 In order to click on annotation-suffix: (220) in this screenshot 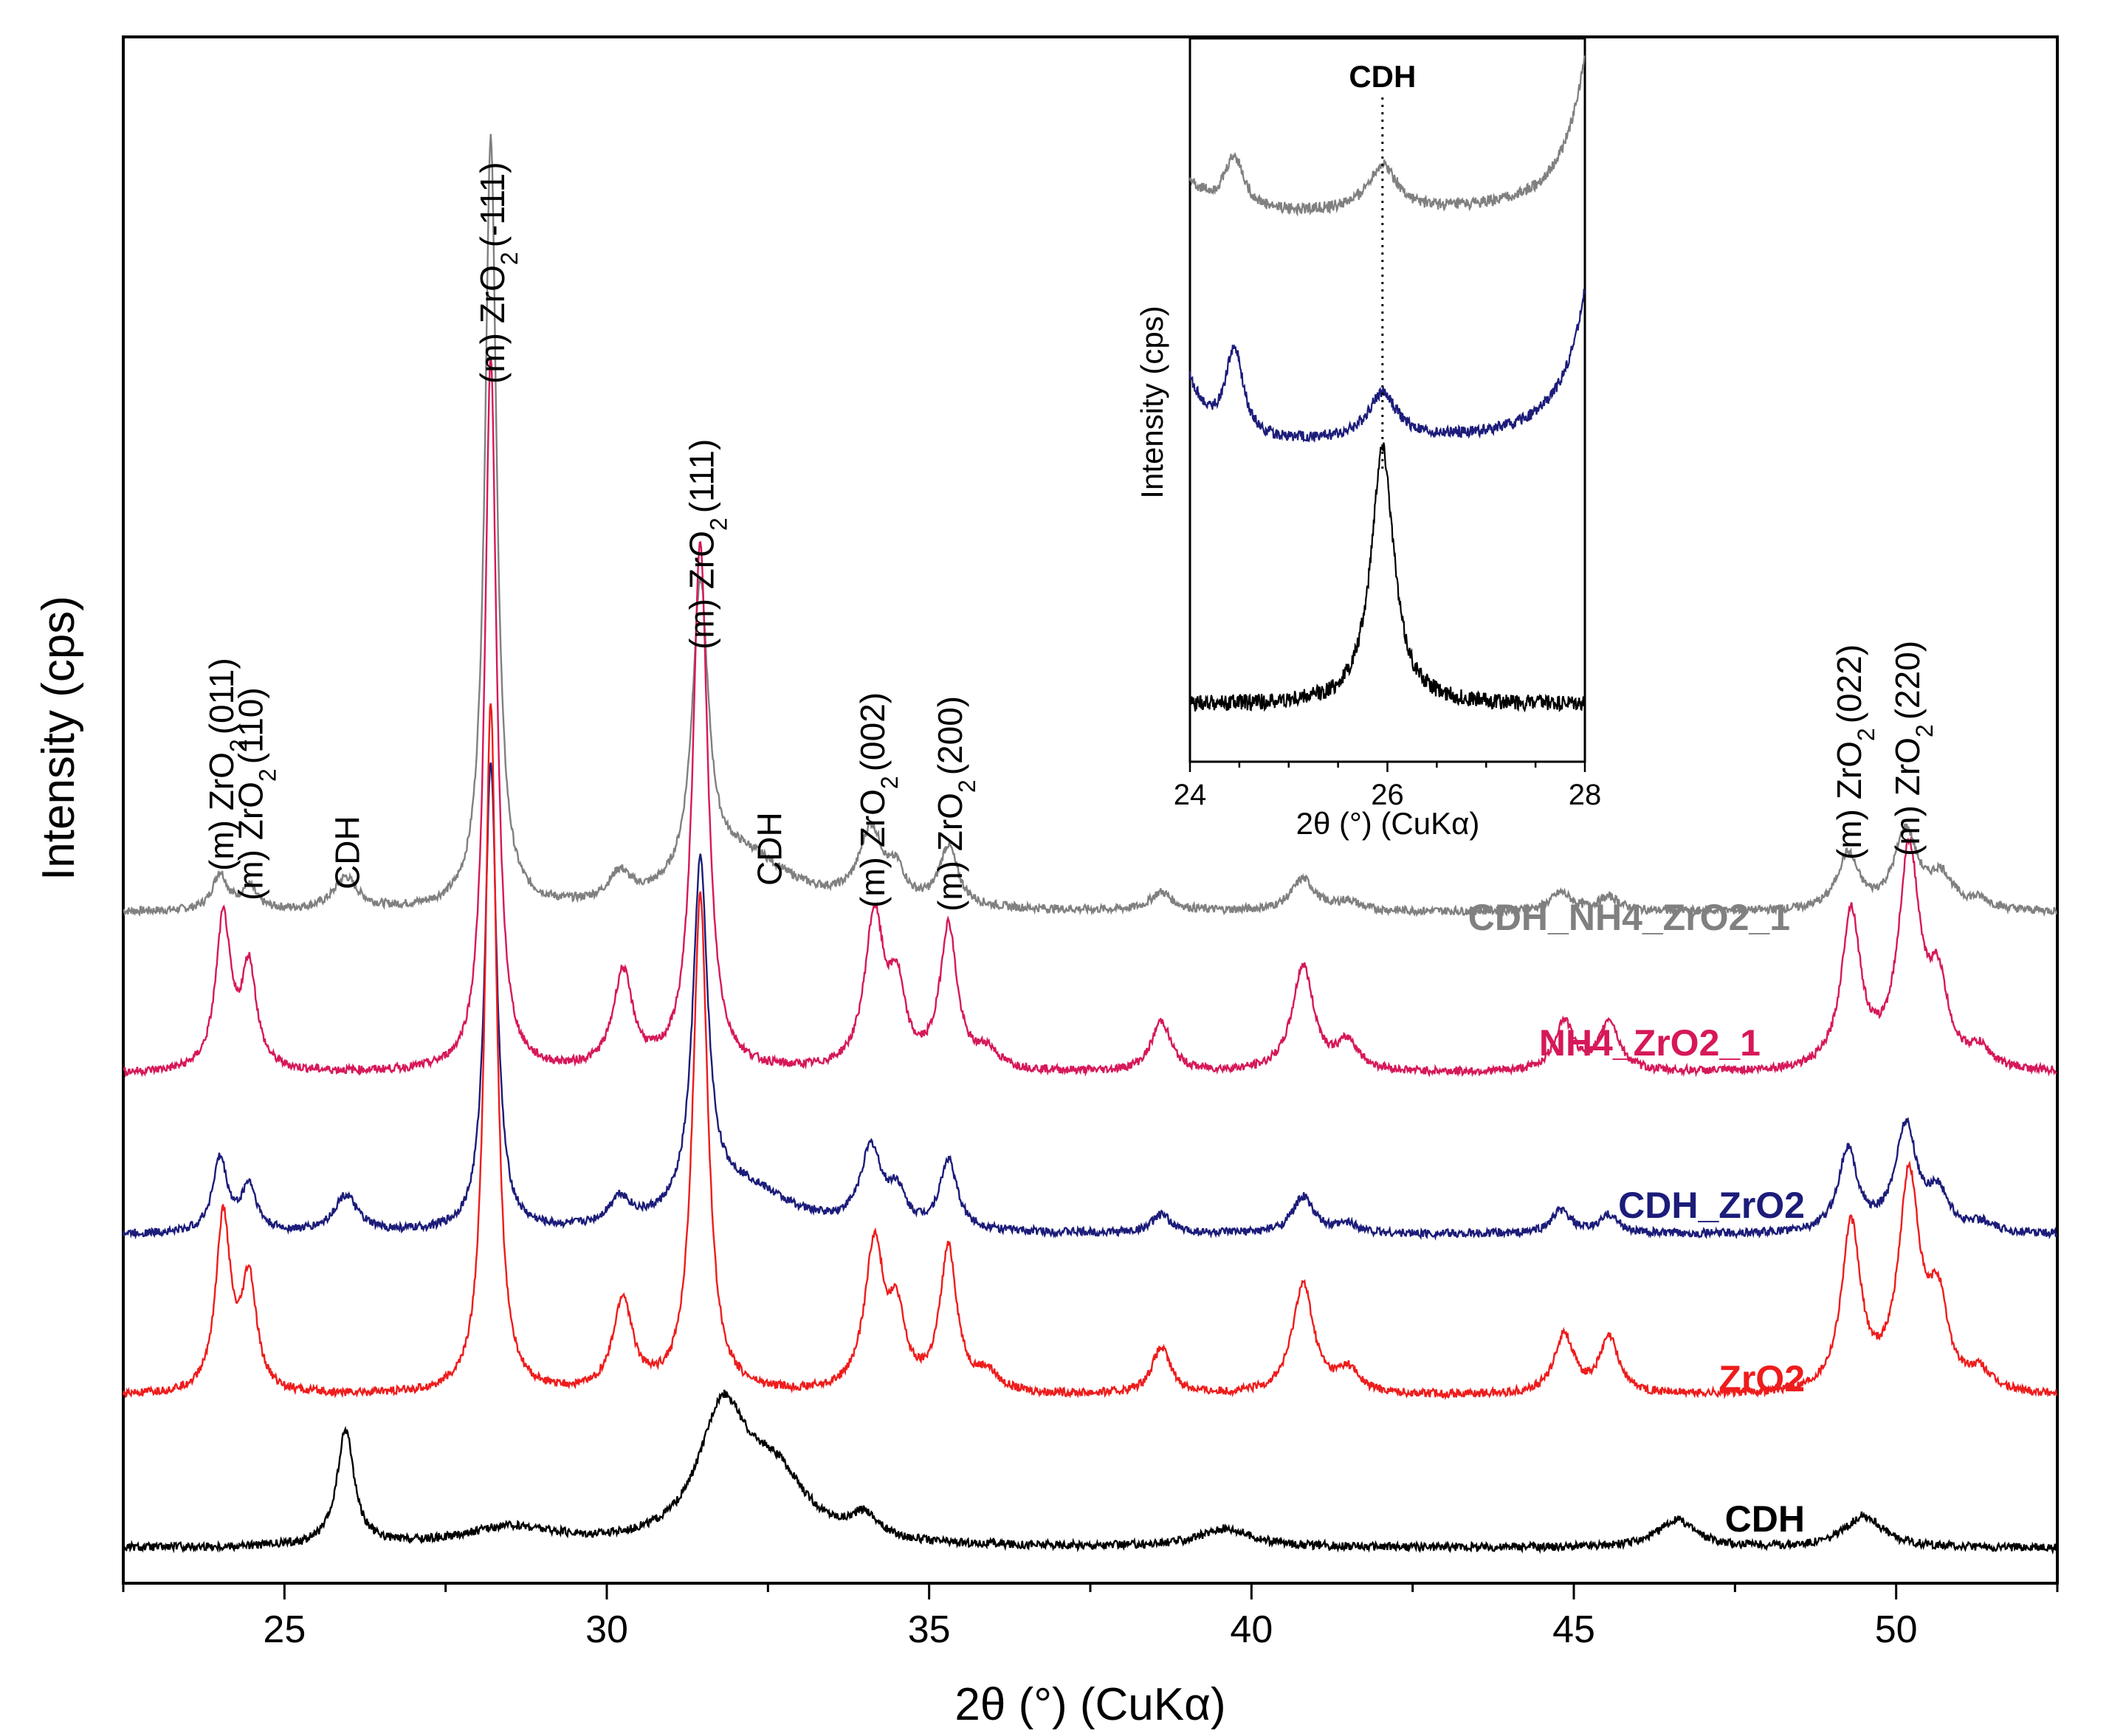, I will do `click(1907, 680)`.